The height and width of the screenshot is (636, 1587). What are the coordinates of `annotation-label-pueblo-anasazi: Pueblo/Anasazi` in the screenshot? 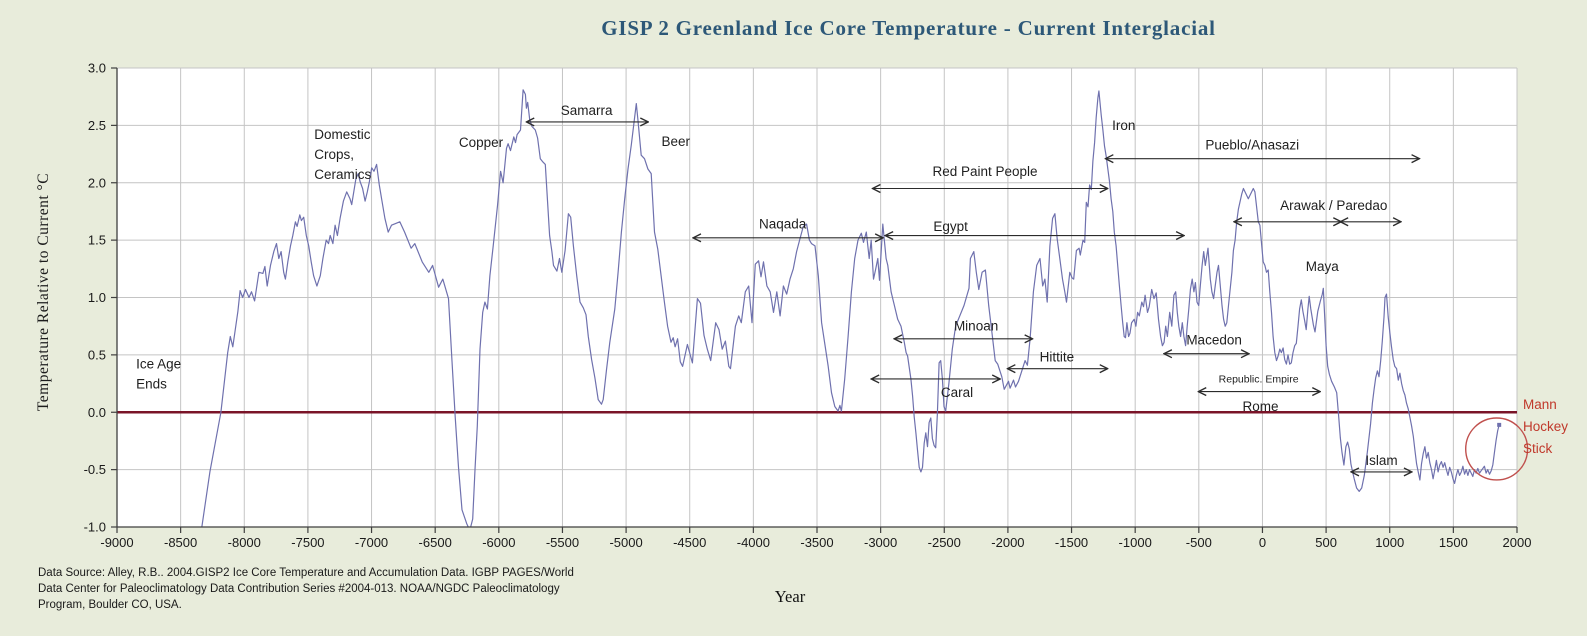 It's located at (1252, 144).